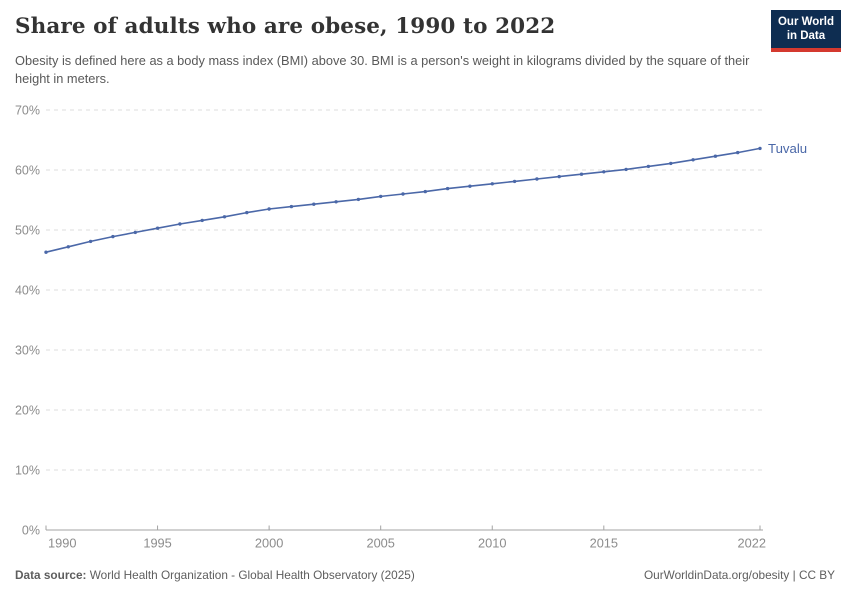 Image resolution: width=850 pixels, height=600 pixels. Describe the element at coordinates (27, 170) in the screenshot. I see `y-tick-label: 60%` at that location.